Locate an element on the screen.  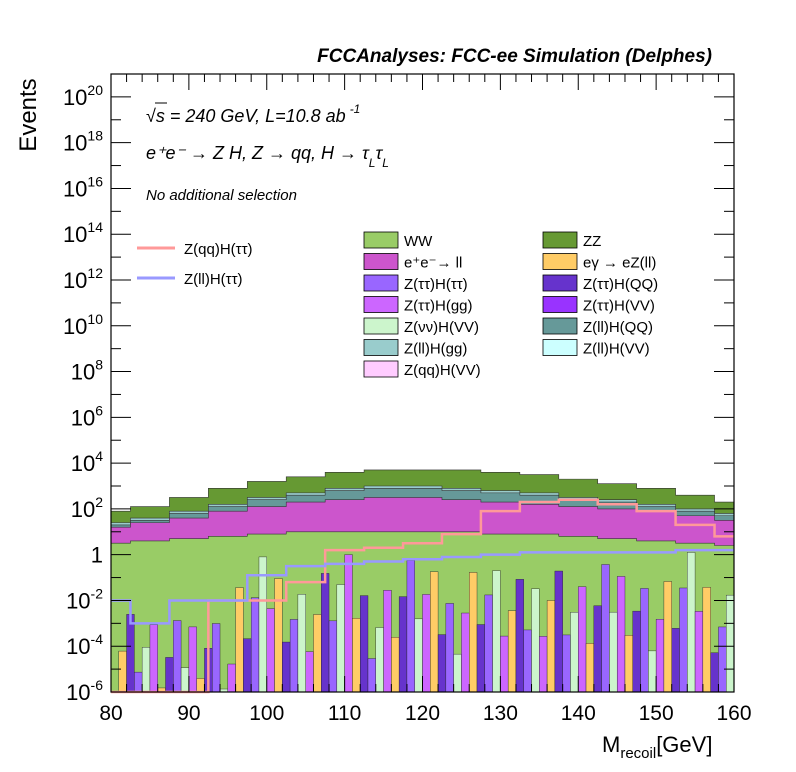
legend-label: Z(ll)H(QQ) is located at coordinates (618, 327).